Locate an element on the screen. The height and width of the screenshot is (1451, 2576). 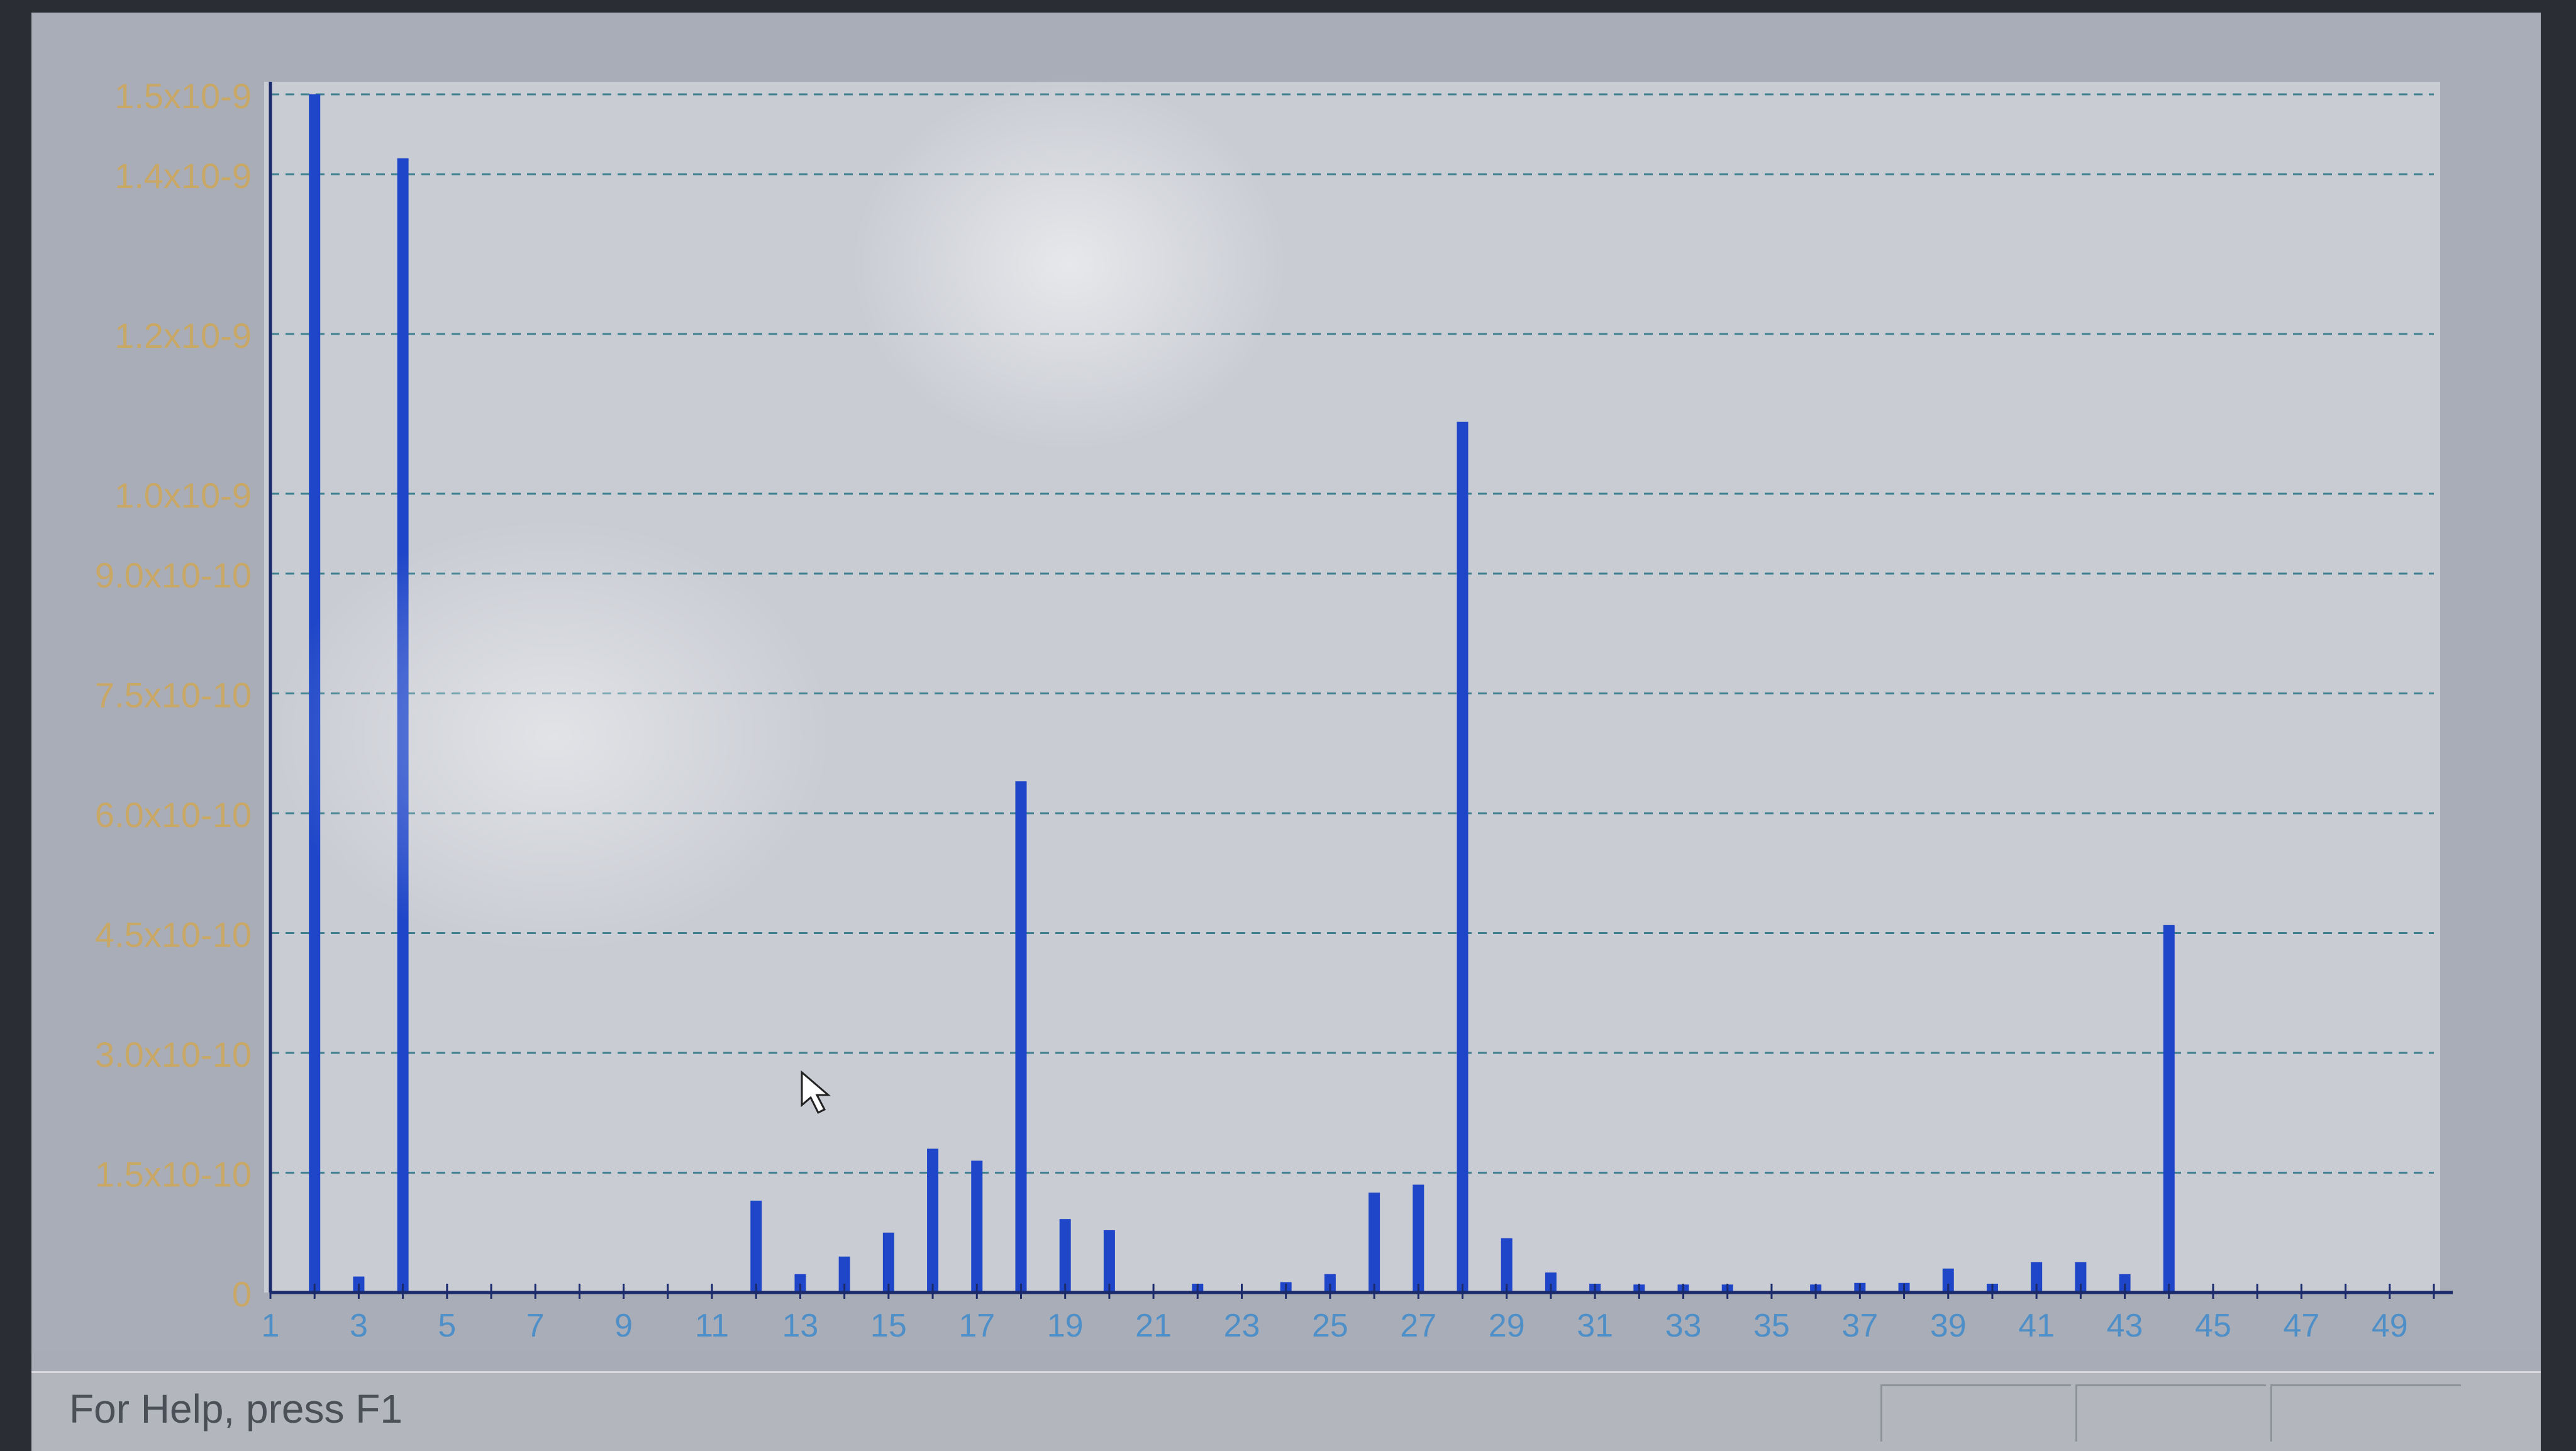
x-tick-label: 3 is located at coordinates (359, 1326).